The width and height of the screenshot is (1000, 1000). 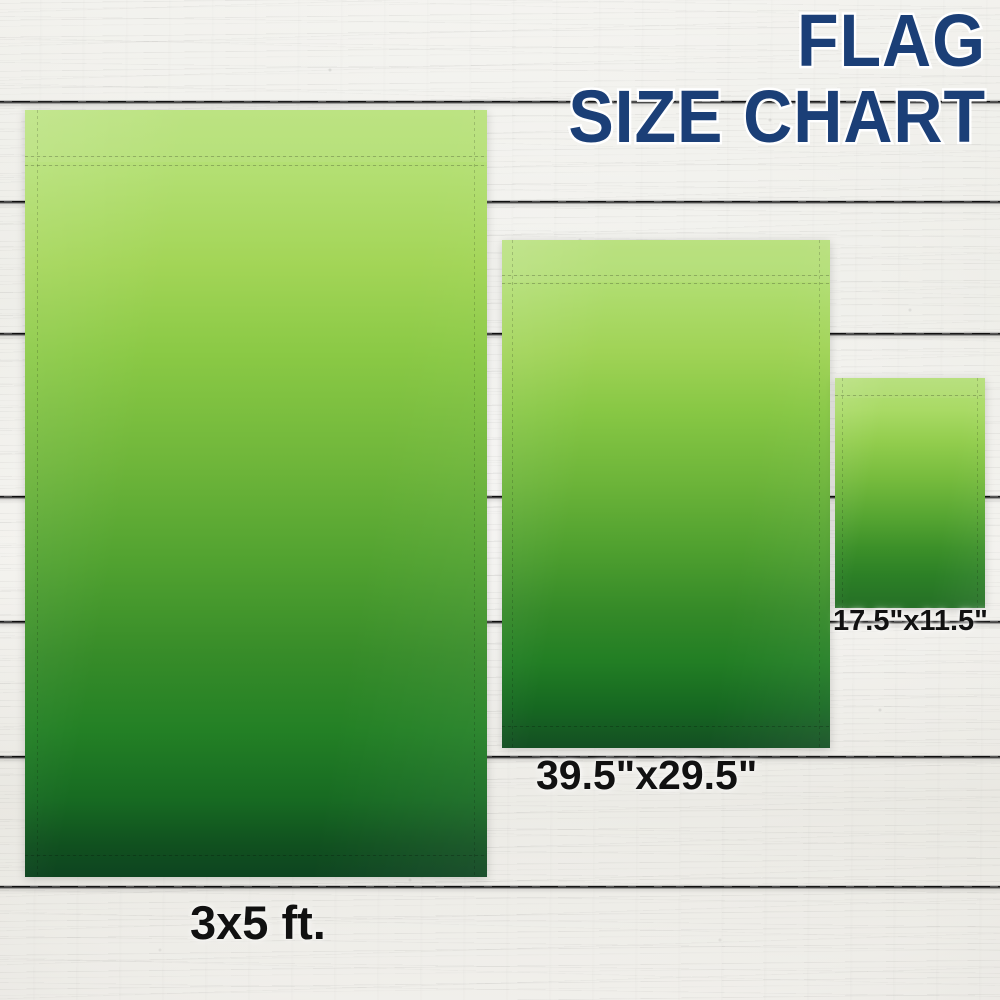 What do you see at coordinates (258, 922) in the screenshot?
I see `size-label-large: 3x5 ft.` at bounding box center [258, 922].